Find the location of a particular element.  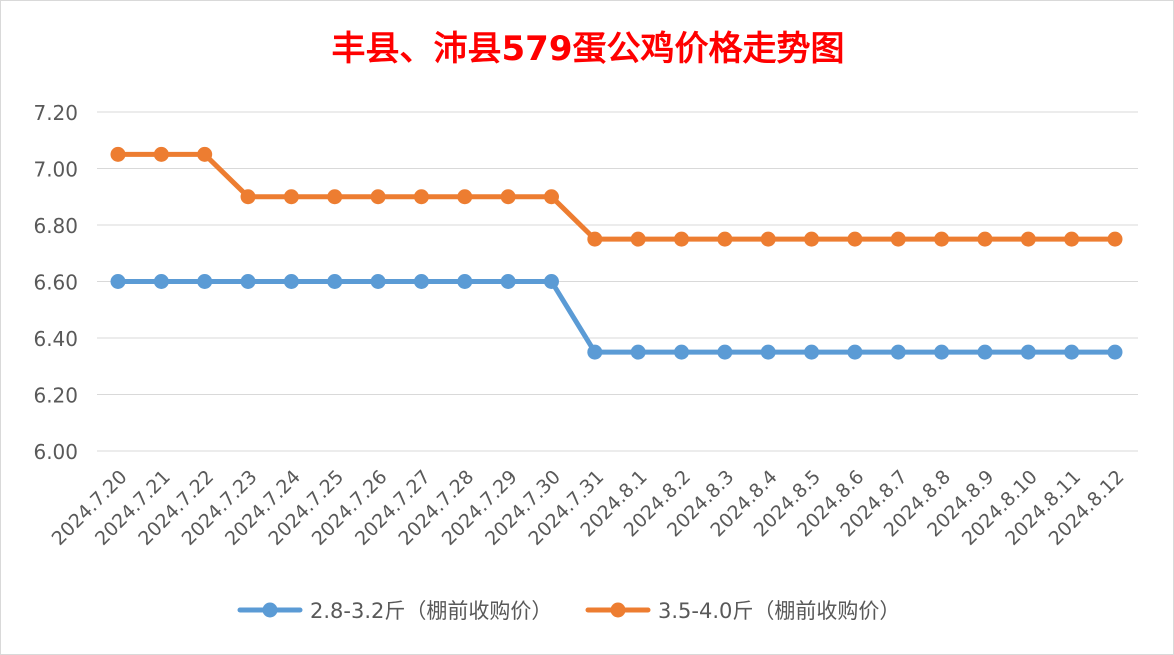

y-tick-label: 7.00 is located at coordinates (55, 170).